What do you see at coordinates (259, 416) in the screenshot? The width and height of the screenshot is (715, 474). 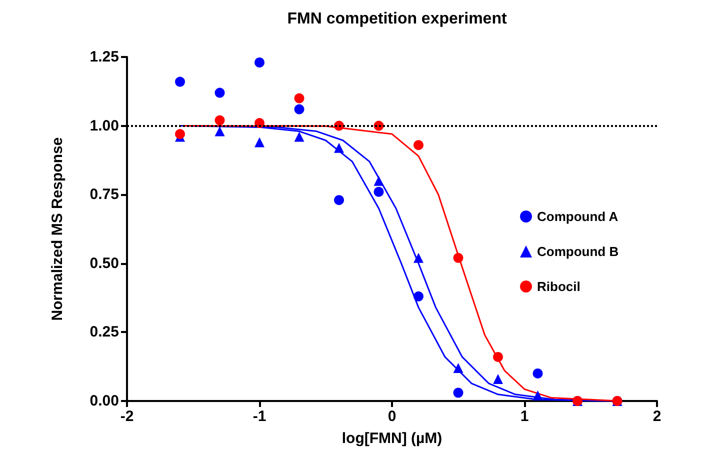 I see `x-tick-label: -1` at bounding box center [259, 416].